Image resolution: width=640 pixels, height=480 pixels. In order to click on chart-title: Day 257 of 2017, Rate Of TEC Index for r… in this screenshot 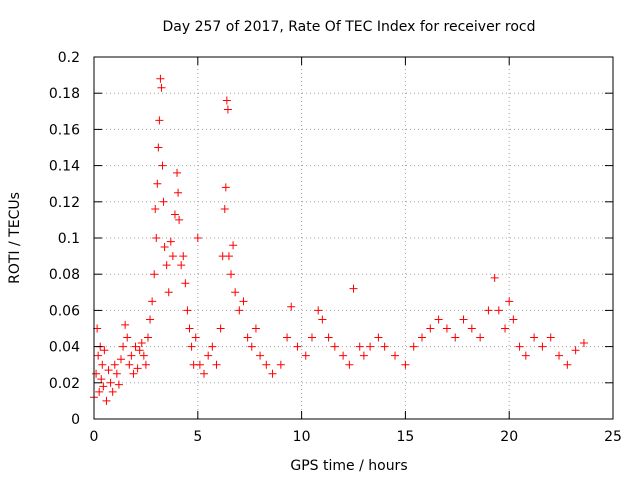, I will do `click(349, 27)`.